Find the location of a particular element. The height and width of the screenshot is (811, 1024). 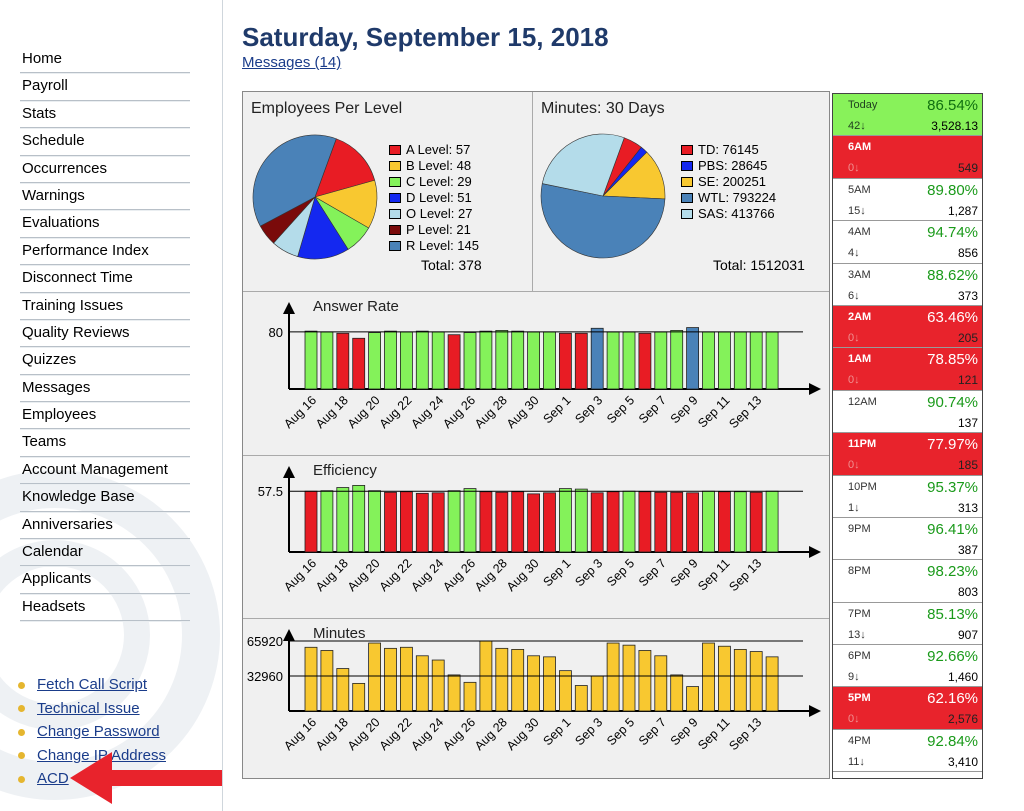

sidebar-item-knowledge-base: Knowledge Base is located at coordinates (105, 499).